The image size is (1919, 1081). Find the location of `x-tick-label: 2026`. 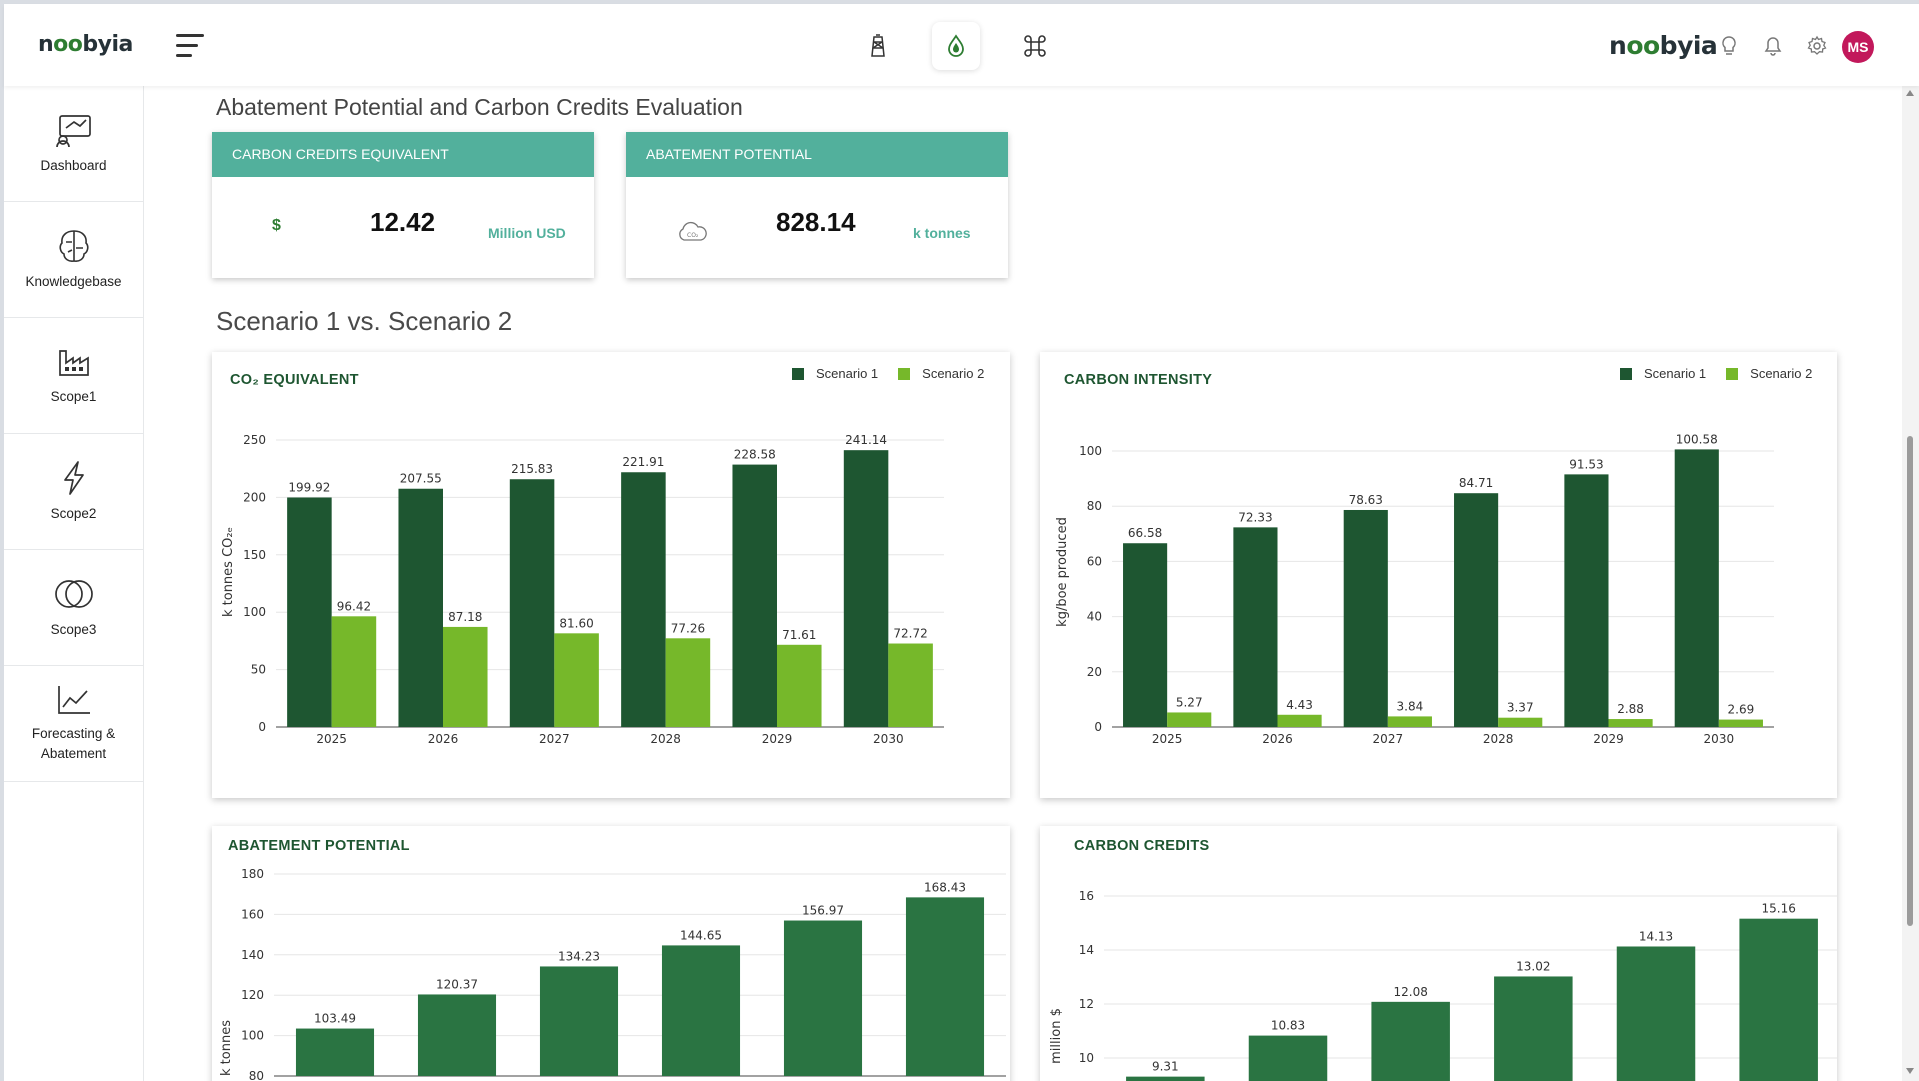

x-tick-label: 2026 is located at coordinates (1277, 739).